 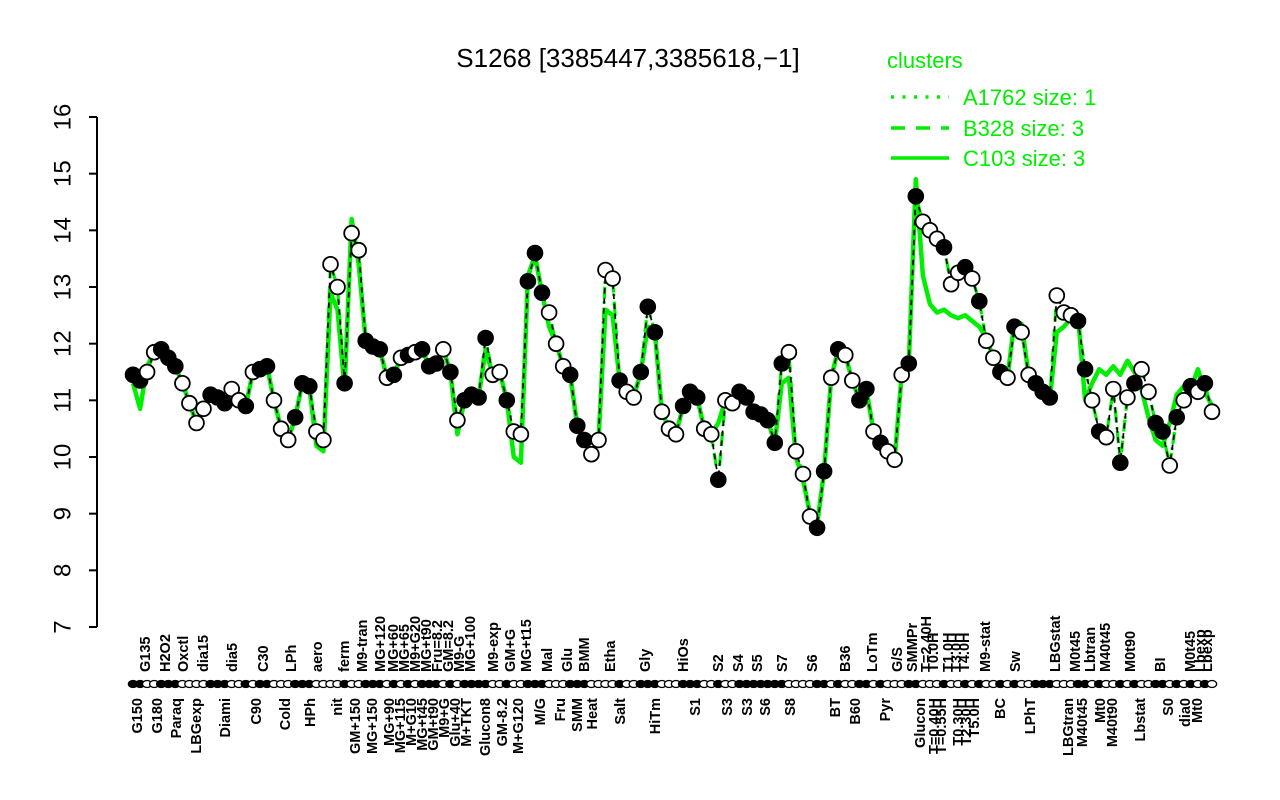 I want to click on x-label-above: S5, so click(x=758, y=663).